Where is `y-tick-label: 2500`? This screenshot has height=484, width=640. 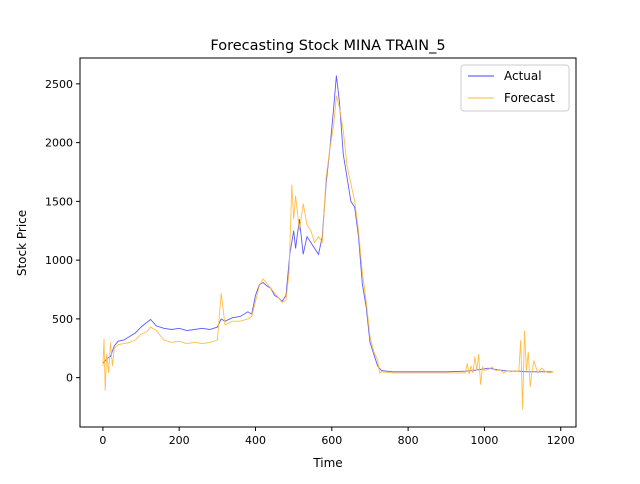 y-tick-label: 2500 is located at coordinates (59, 84).